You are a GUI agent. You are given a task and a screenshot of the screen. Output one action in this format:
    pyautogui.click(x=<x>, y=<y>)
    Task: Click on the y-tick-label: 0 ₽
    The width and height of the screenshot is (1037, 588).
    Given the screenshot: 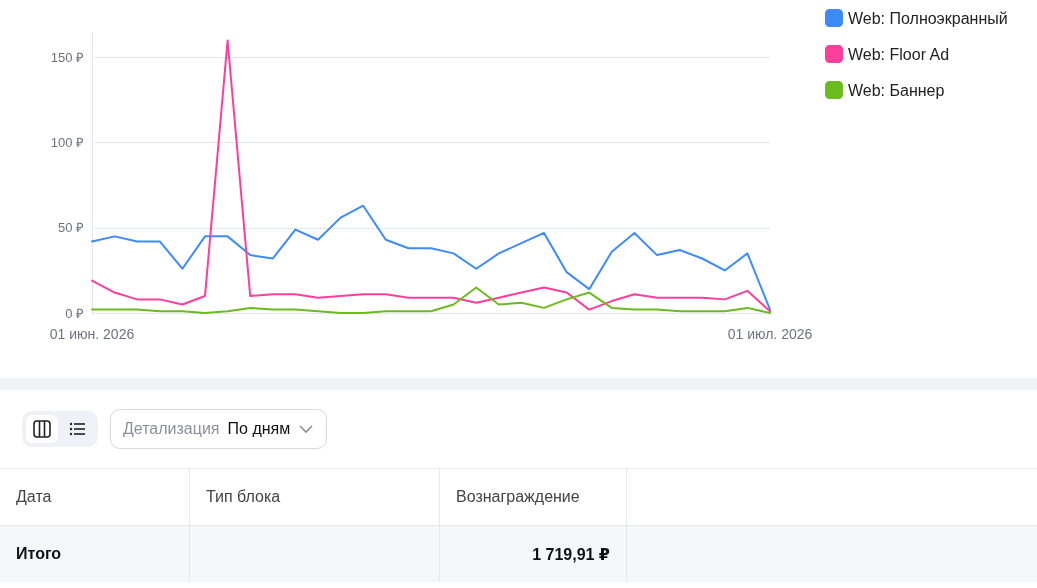 What is the action you would take?
    pyautogui.click(x=74, y=313)
    